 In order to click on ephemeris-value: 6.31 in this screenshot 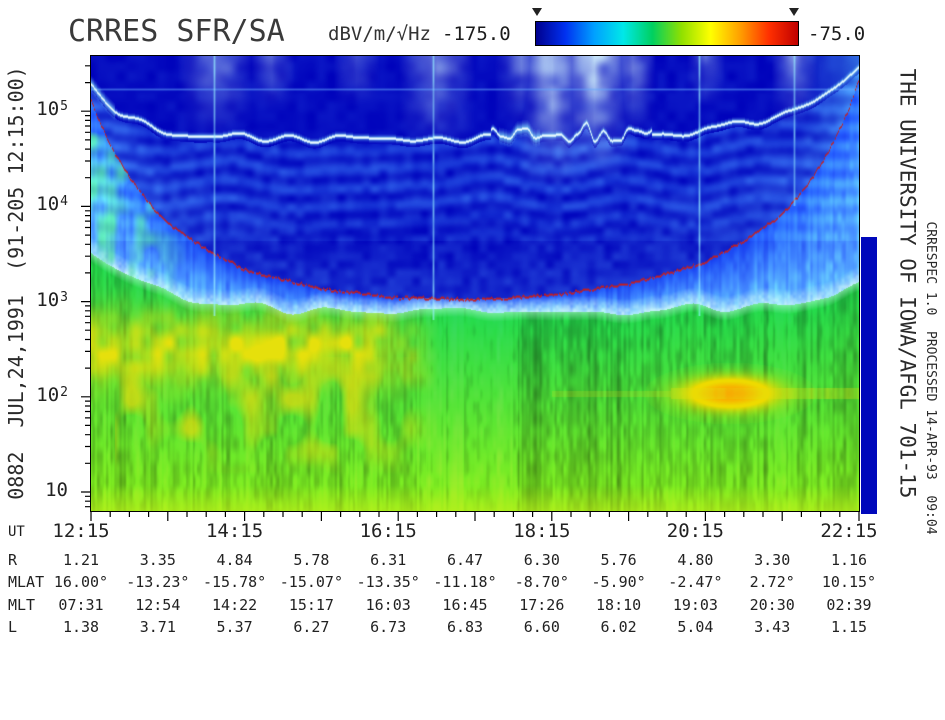, I will do `click(388, 560)`.